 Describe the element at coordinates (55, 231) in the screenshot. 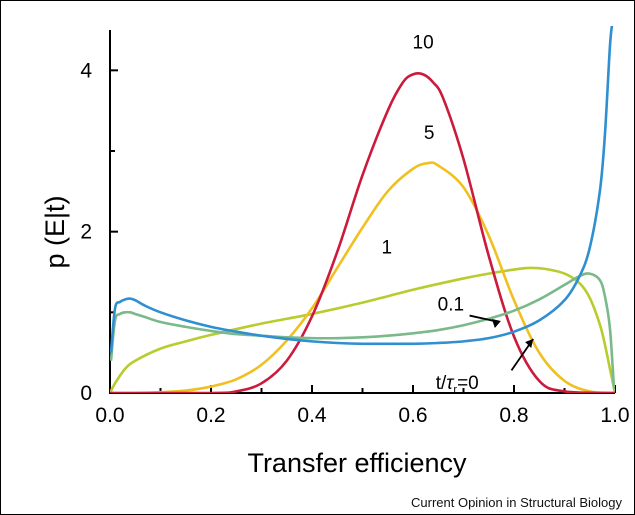

I see `y-axis-title: p (E|t)` at that location.